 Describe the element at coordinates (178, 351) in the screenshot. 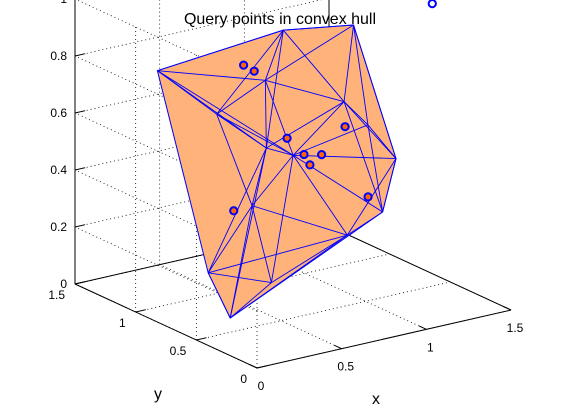

I see `y-tick-label: 0.5` at that location.